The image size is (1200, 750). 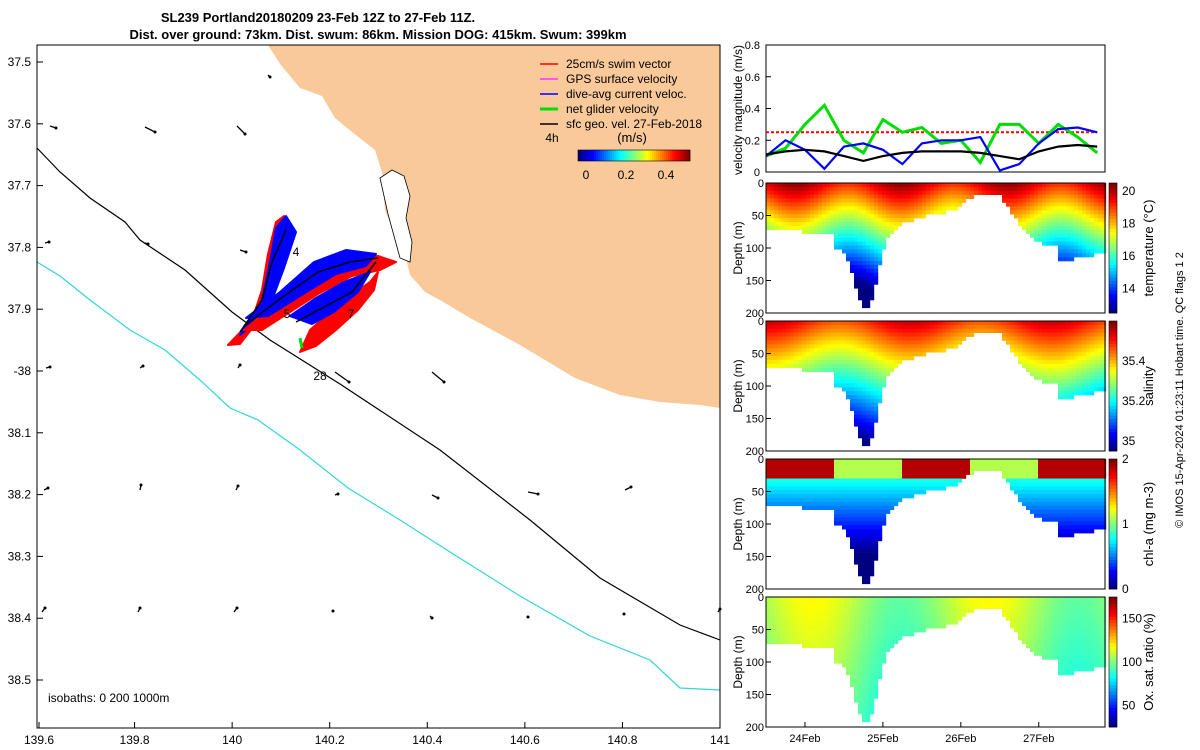 I want to click on speed-colorbar-cell, so click(x=613, y=155).